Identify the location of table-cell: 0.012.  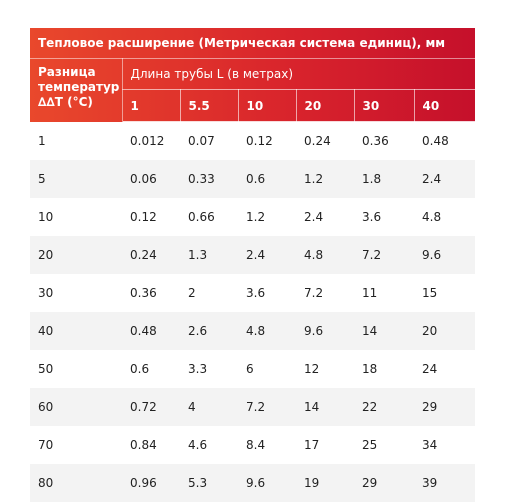
(147, 141).